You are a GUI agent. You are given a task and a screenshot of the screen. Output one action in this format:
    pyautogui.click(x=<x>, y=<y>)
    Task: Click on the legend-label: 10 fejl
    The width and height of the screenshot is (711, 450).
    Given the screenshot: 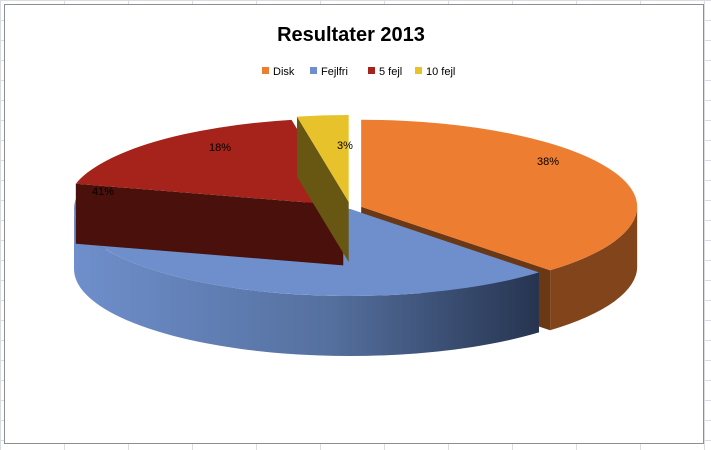 What is the action you would take?
    pyautogui.click(x=440, y=72)
    